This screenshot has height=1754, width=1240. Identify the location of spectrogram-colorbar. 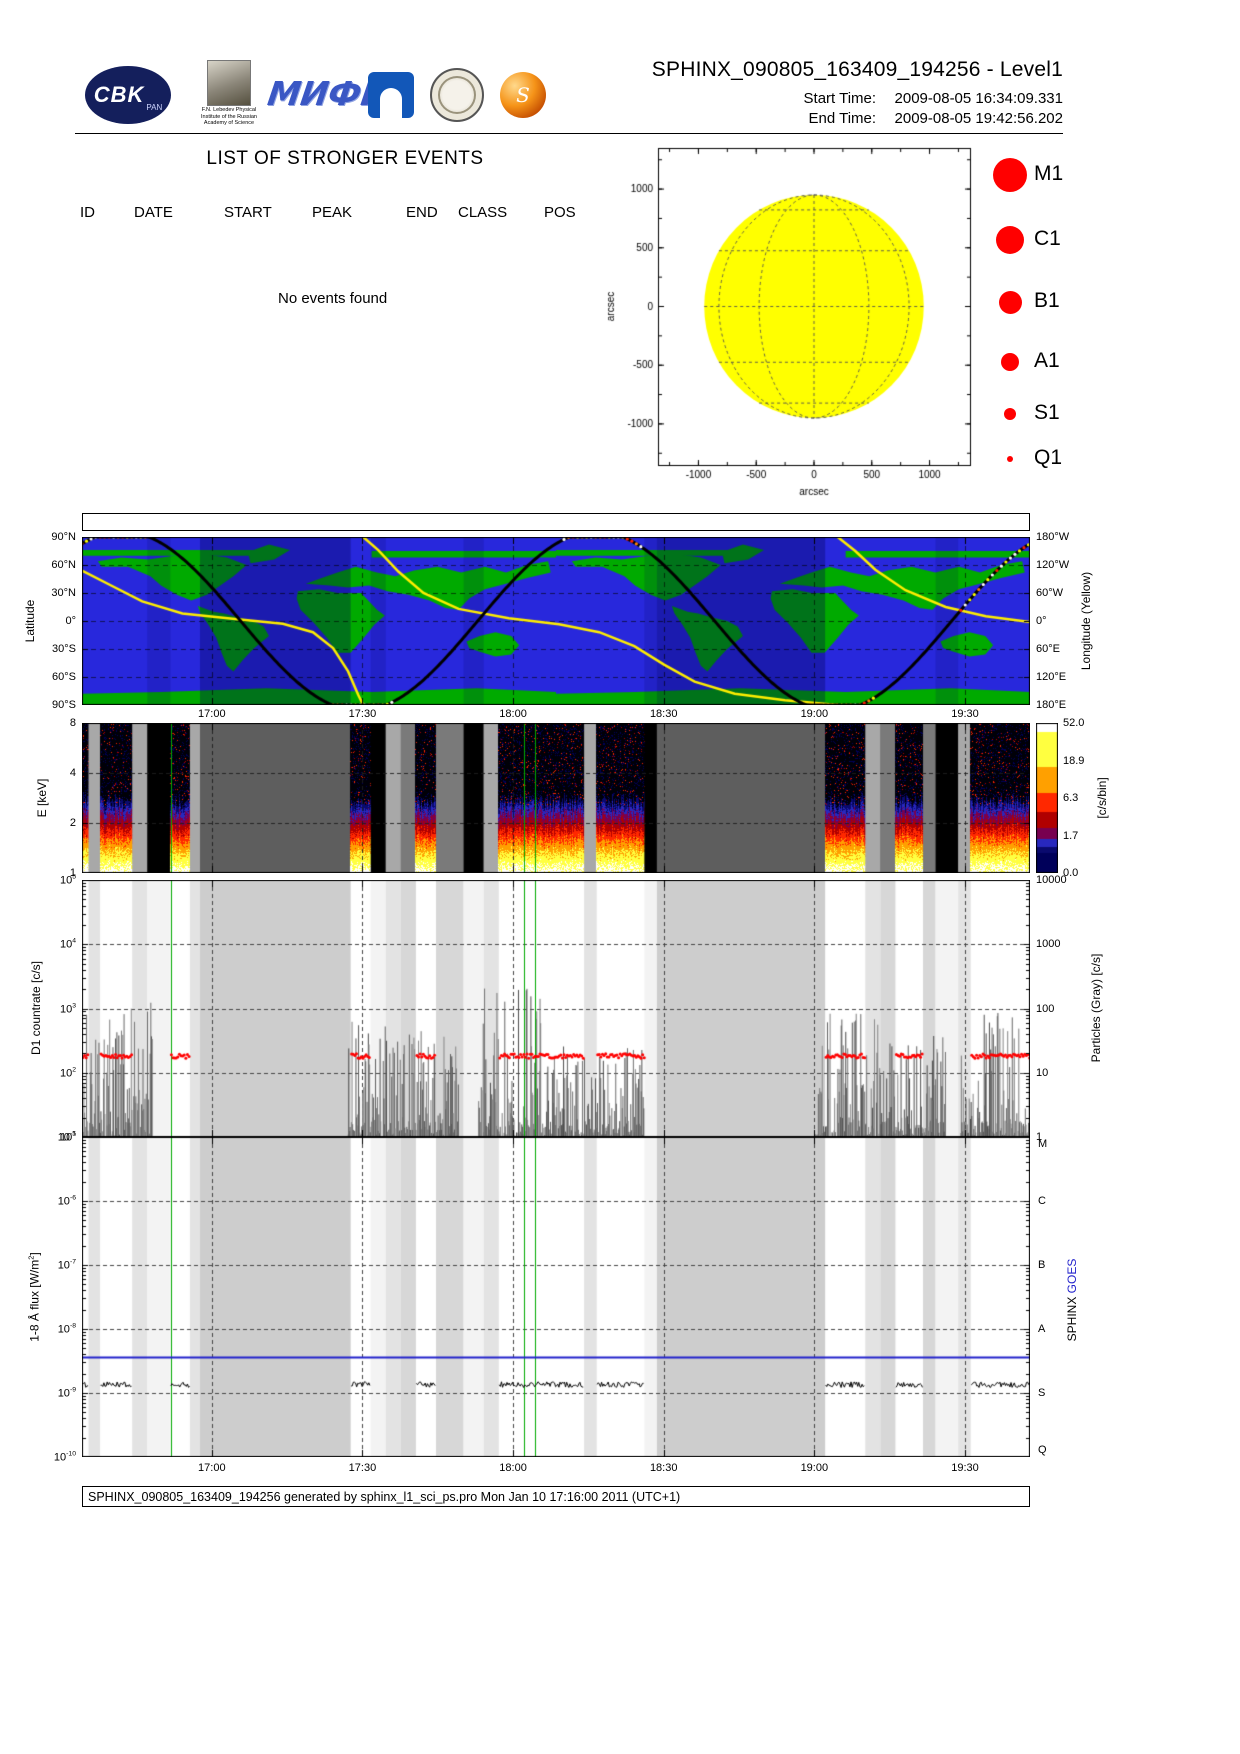
(1047, 798).